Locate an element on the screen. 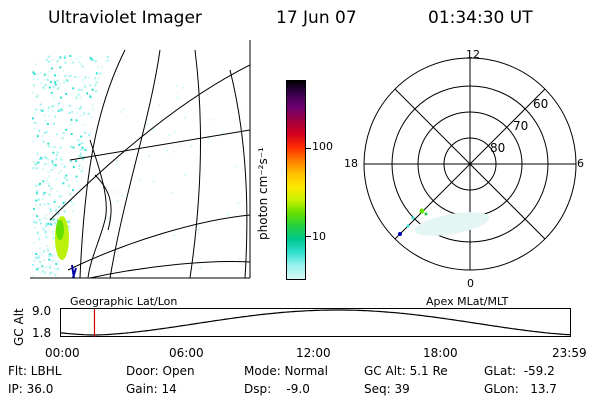  time-tick-2359: 23:59 is located at coordinates (569, 353).